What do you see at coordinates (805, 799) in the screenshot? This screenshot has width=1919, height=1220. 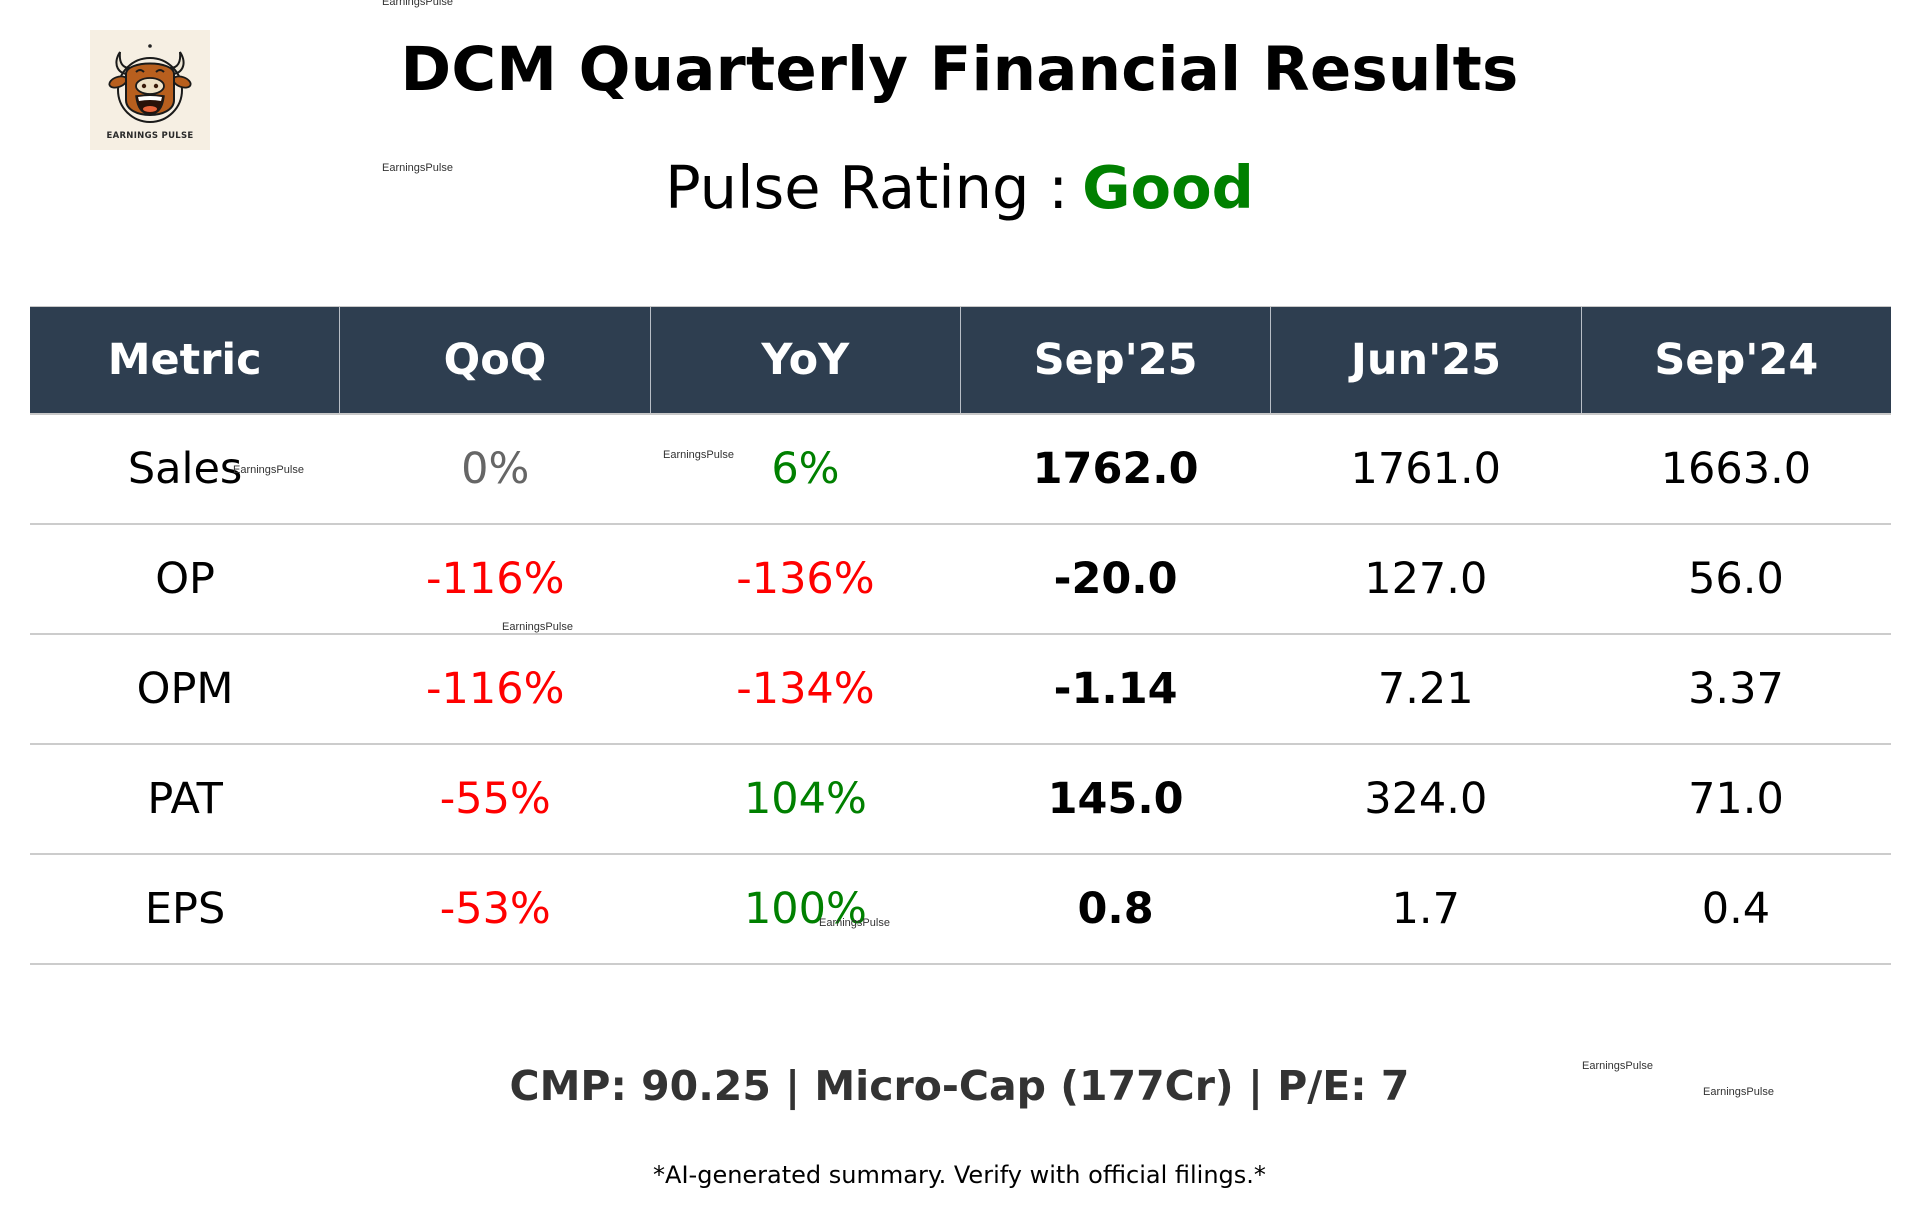 I see `yoy-cell: 104%` at bounding box center [805, 799].